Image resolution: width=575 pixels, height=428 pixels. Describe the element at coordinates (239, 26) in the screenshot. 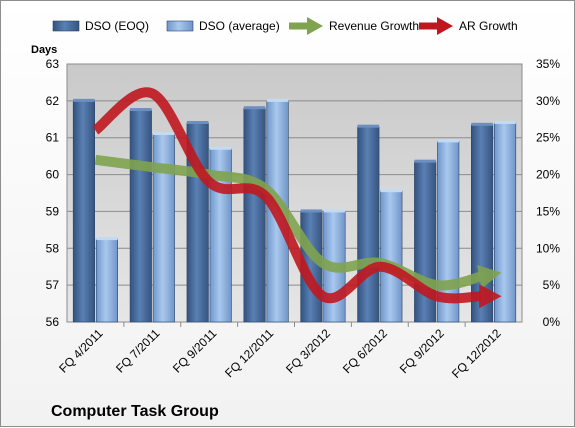

I see `legend-label-dso-average-: DSO (average)` at that location.